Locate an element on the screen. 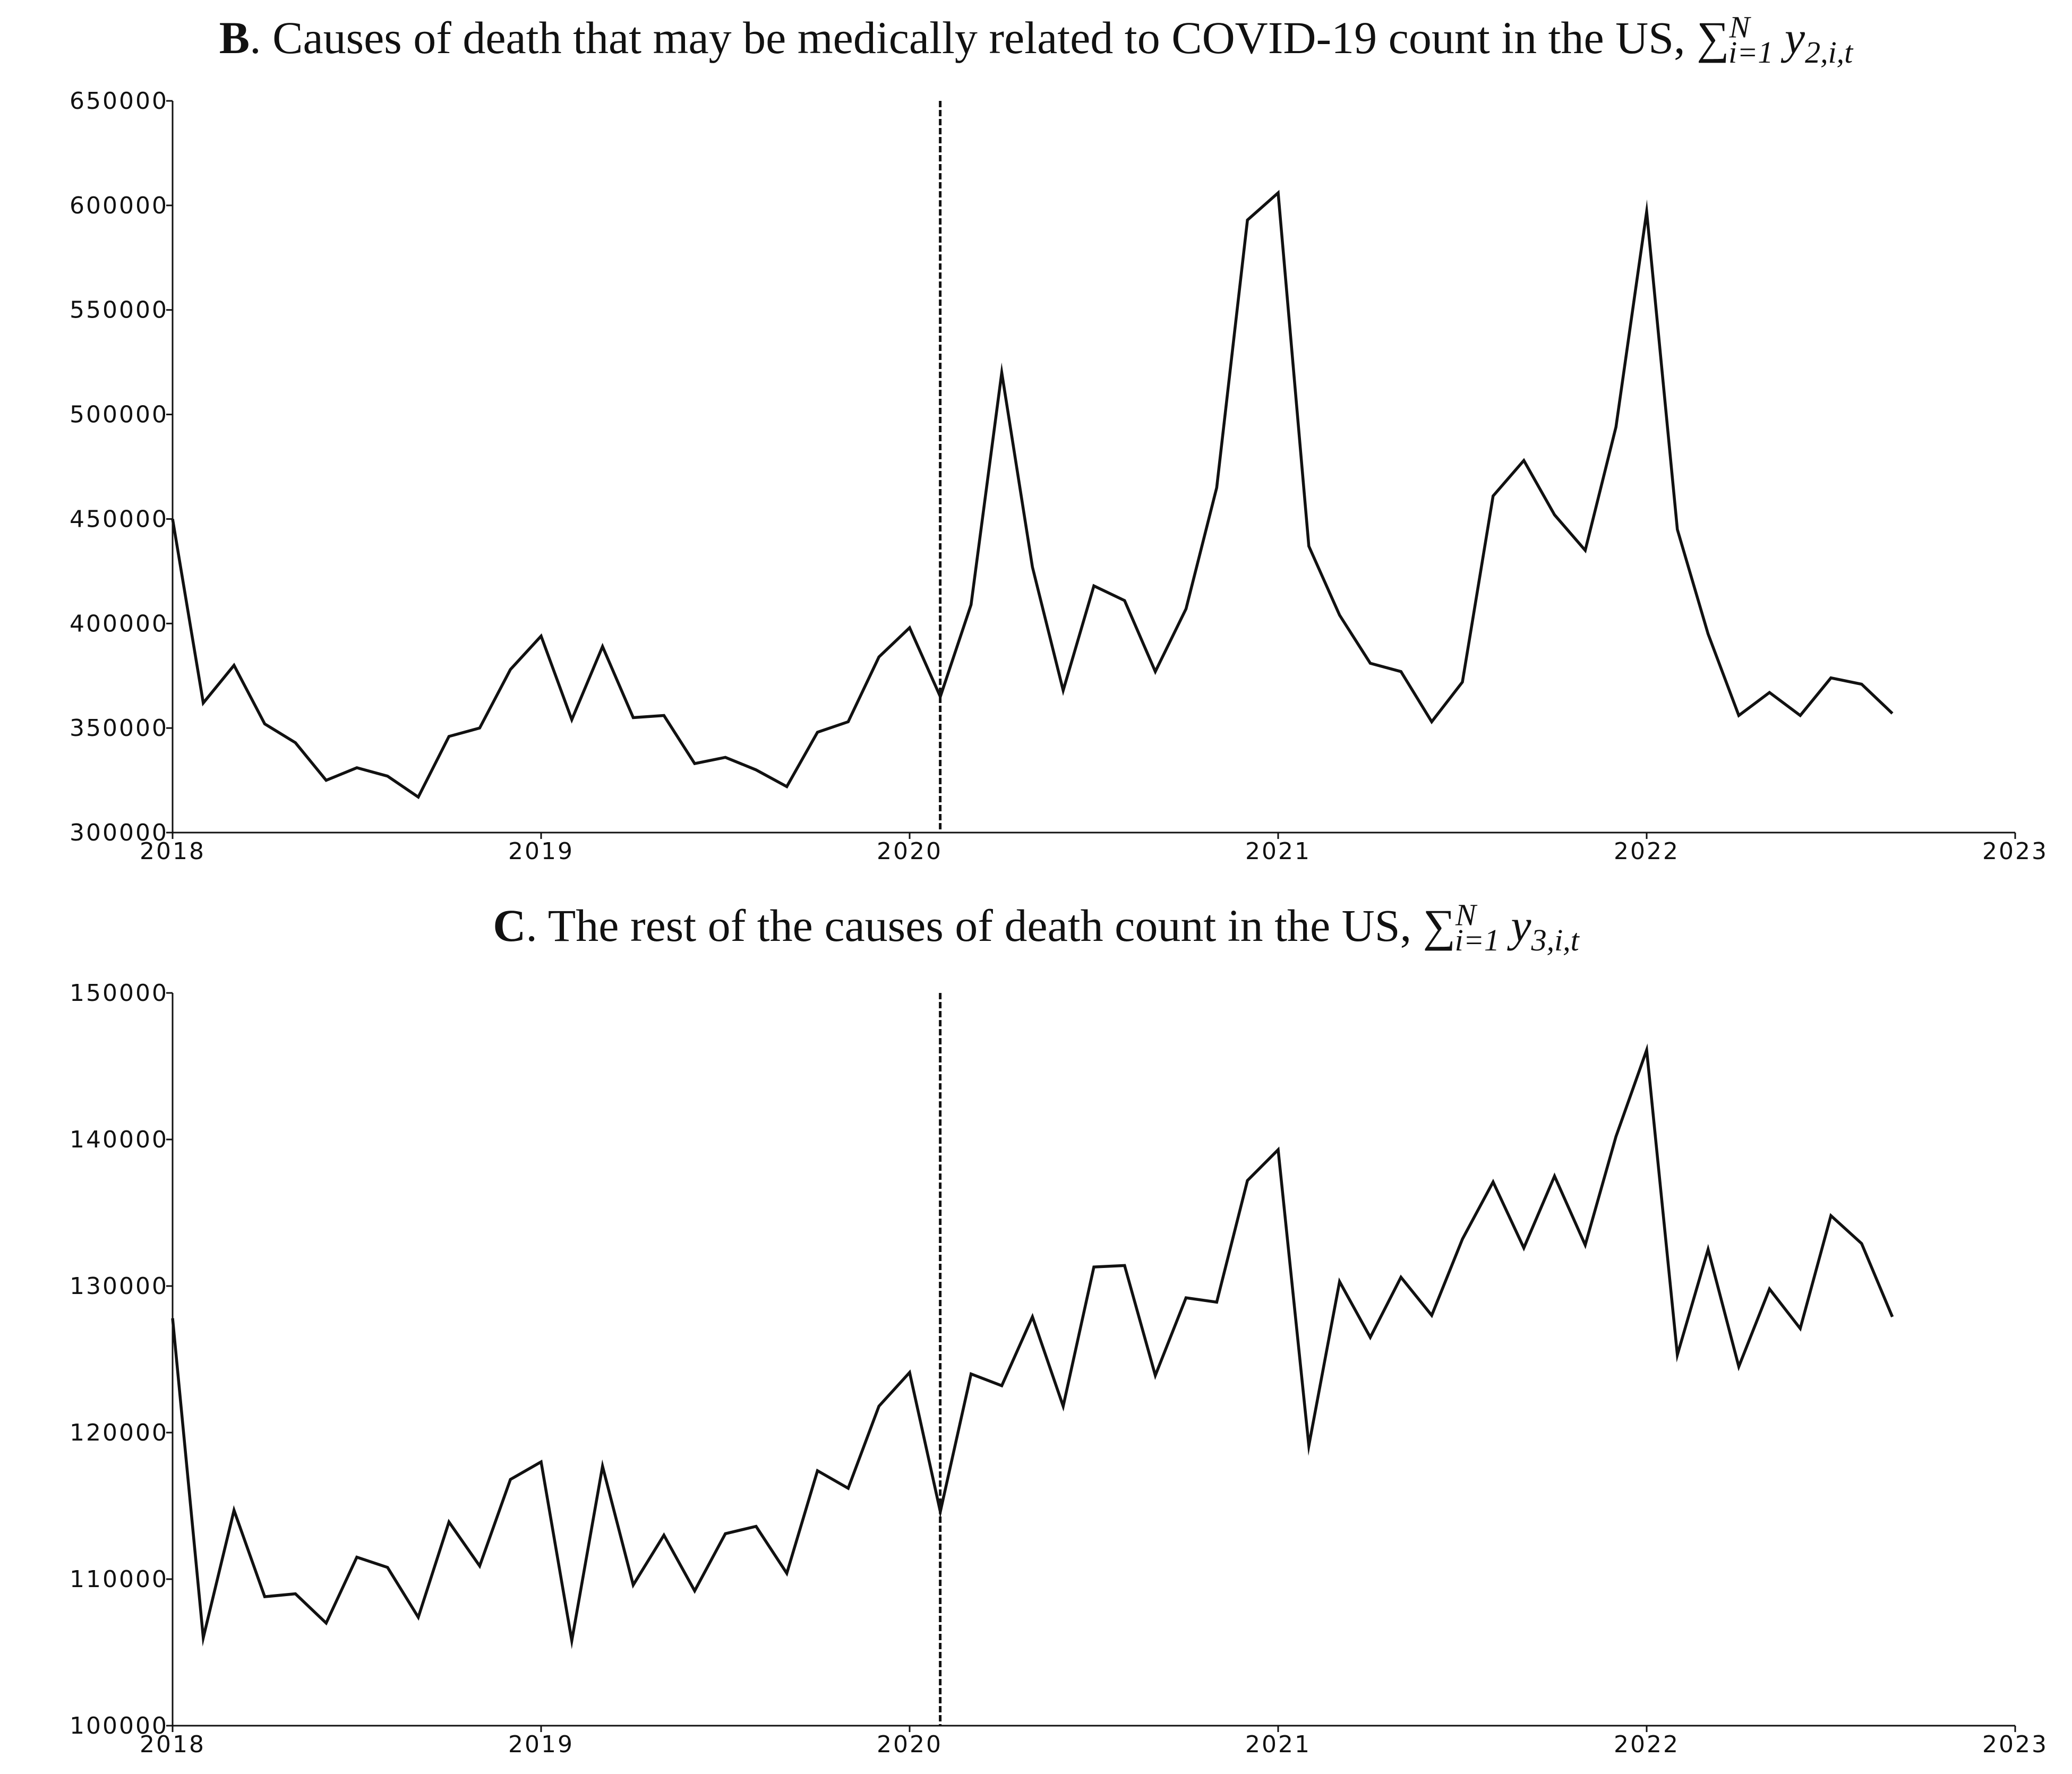  b-x-tick-label: 2019 is located at coordinates (541, 851).